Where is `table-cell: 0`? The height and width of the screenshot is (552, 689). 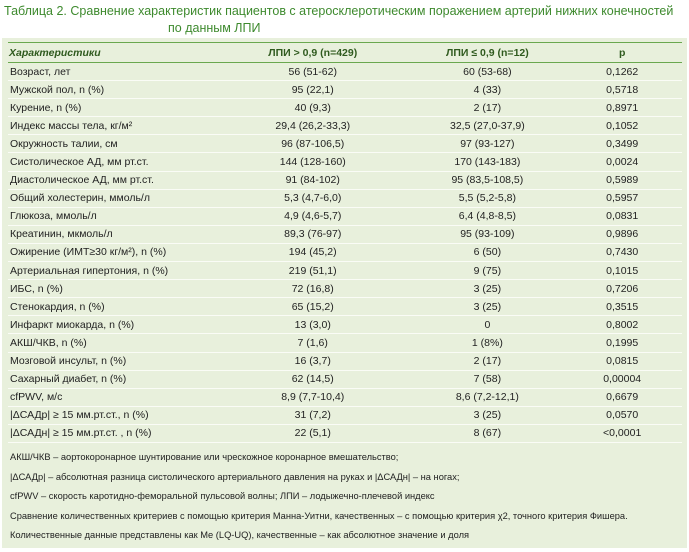 table-cell: 0 is located at coordinates (487, 325).